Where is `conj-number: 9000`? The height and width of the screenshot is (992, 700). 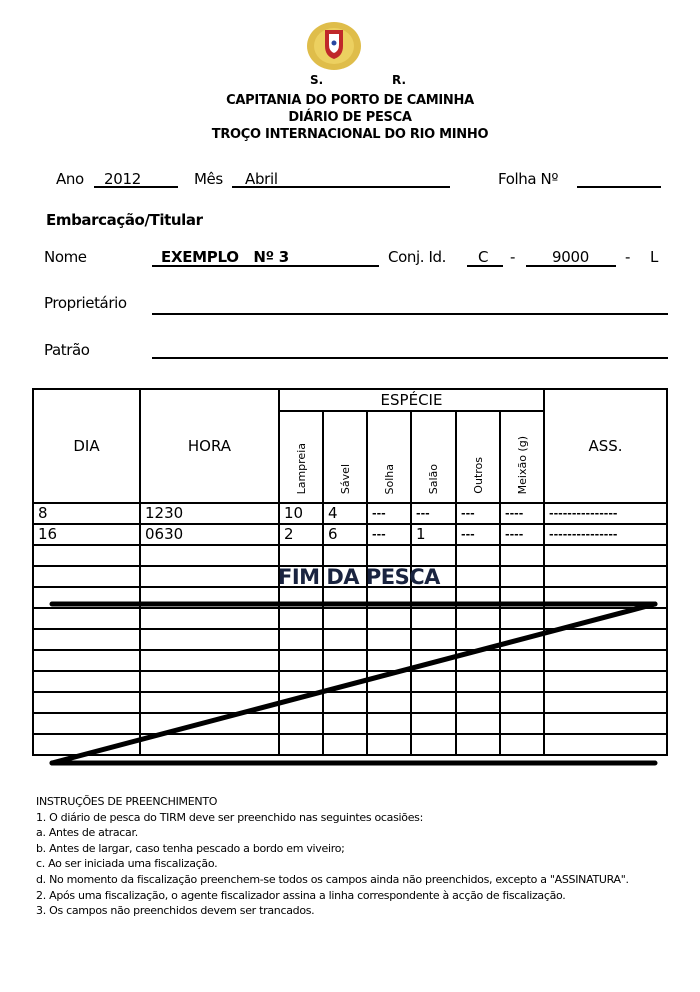 conj-number: 9000 is located at coordinates (570, 257).